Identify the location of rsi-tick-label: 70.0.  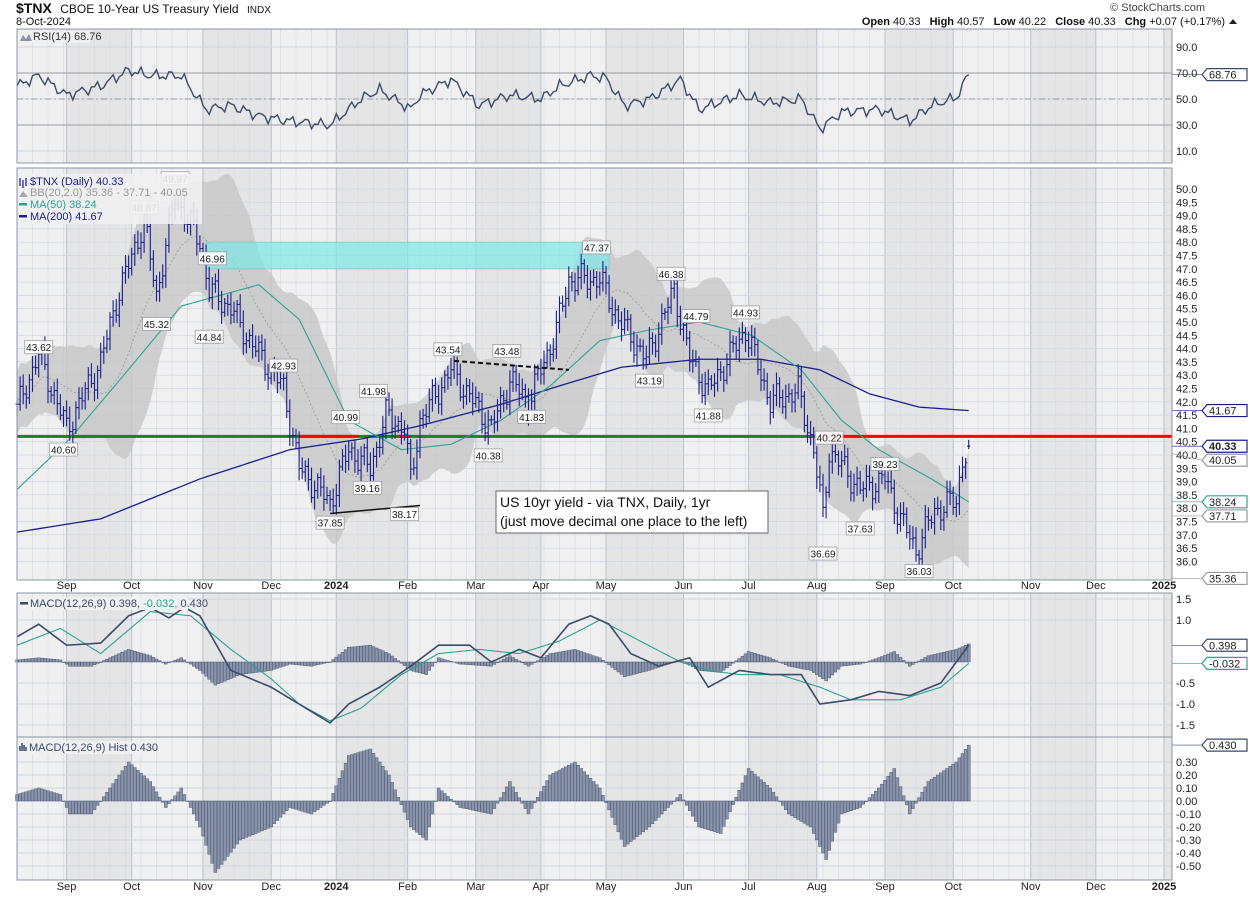
(1186, 74).